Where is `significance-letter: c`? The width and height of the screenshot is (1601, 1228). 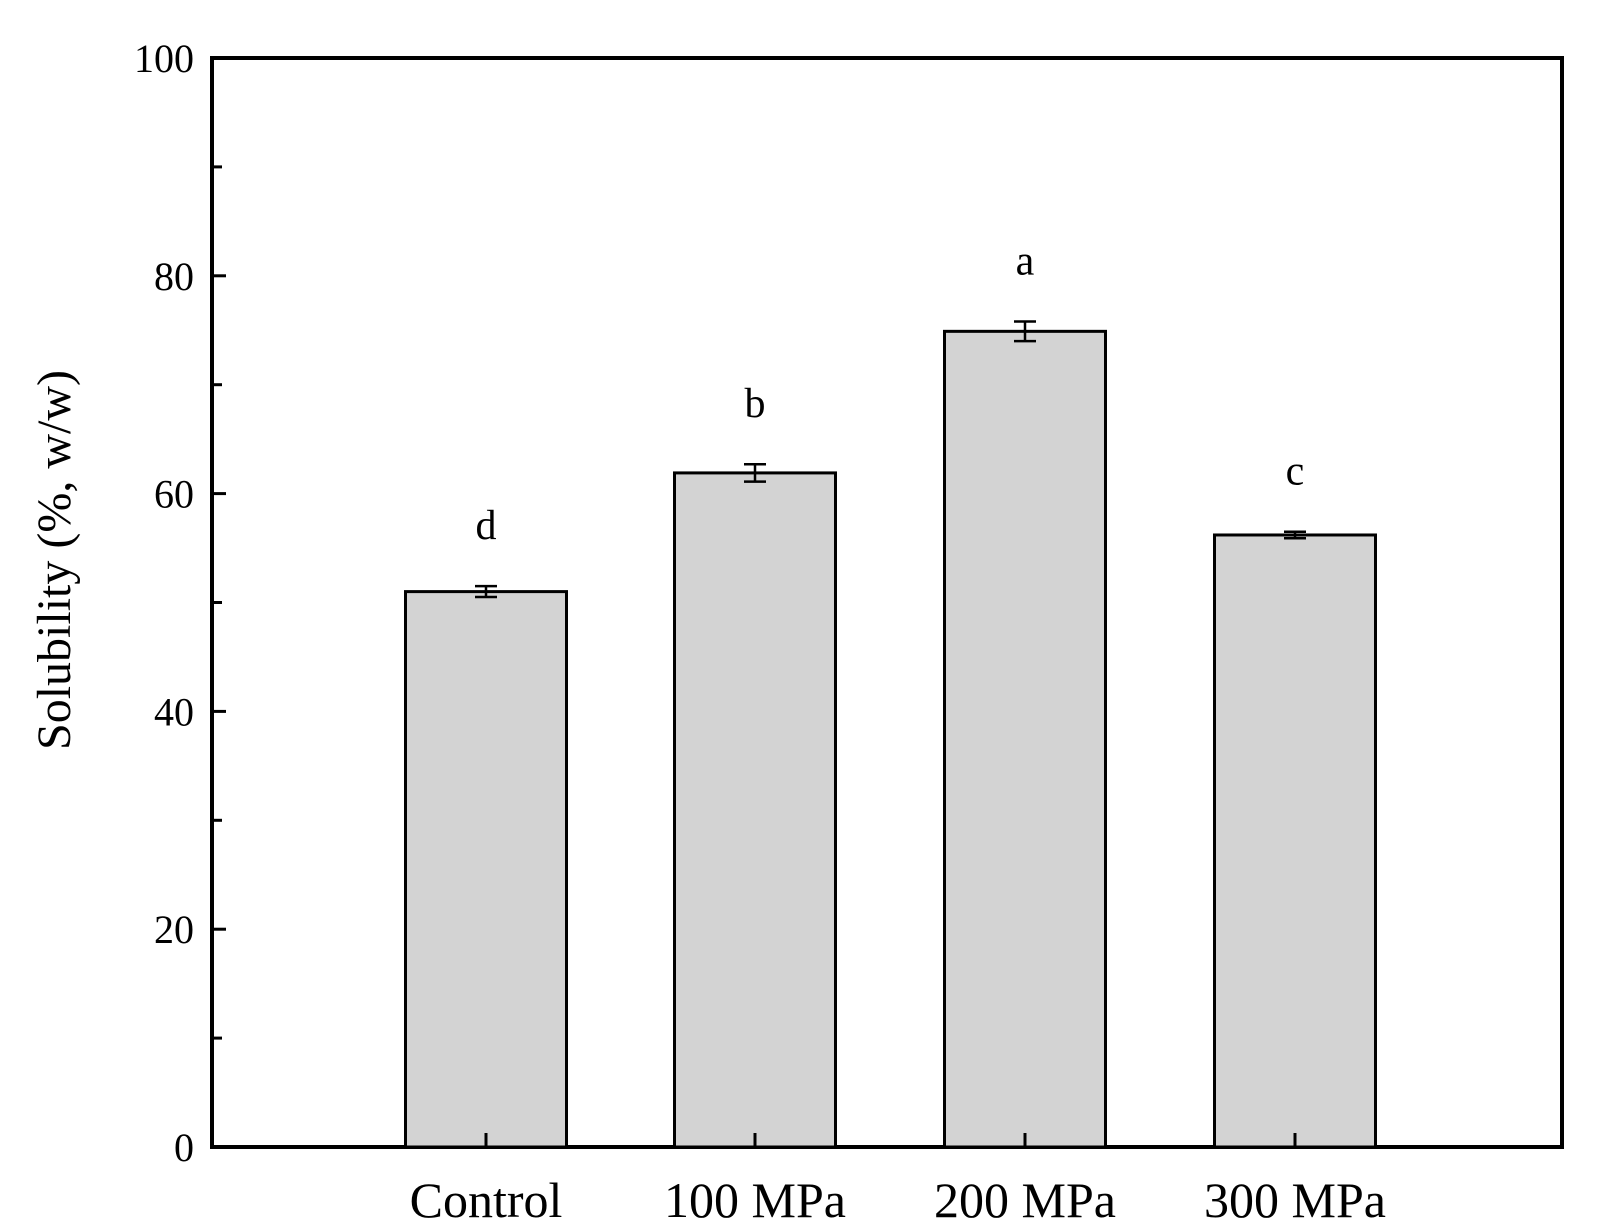 significance-letter: c is located at coordinates (1295, 472).